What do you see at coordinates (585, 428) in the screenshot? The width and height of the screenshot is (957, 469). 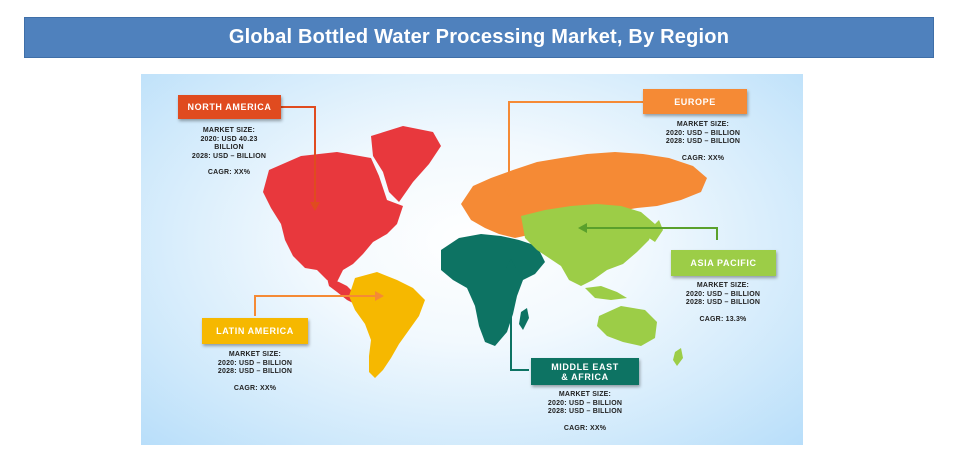 I see `mea-cagr: CAGR: XX%` at bounding box center [585, 428].